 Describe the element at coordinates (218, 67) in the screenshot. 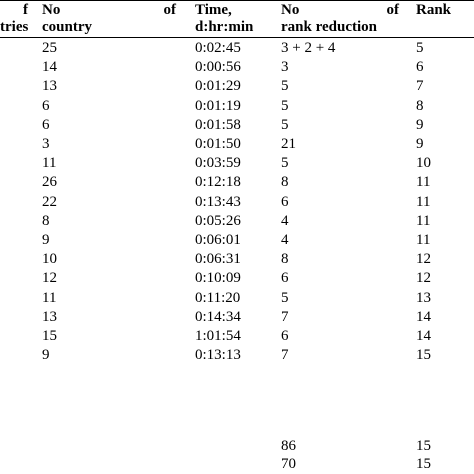

I see `cell-time: 0:00:56` at that location.